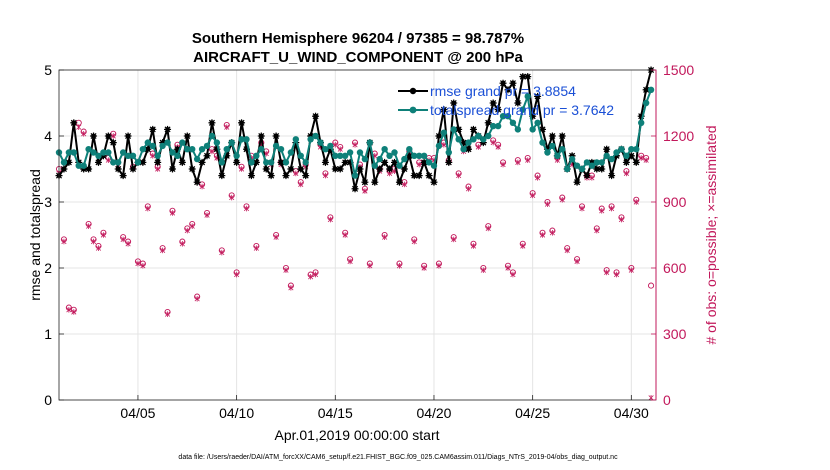  Describe the element at coordinates (651, 285) in the screenshot. I see `obs-possible-point` at that location.